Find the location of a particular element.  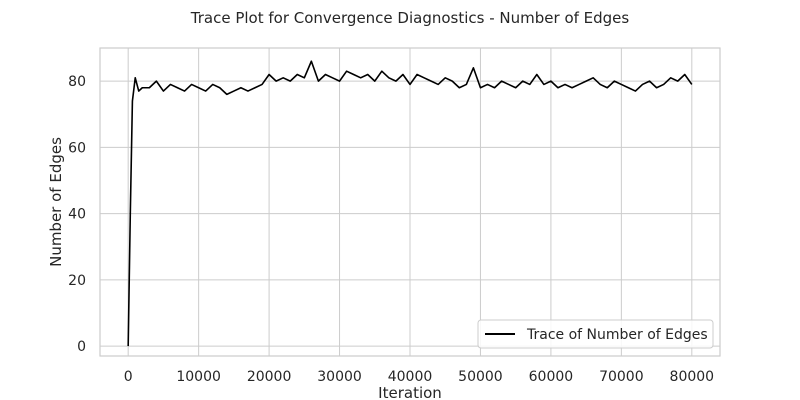

legend-box is located at coordinates (595, 334).